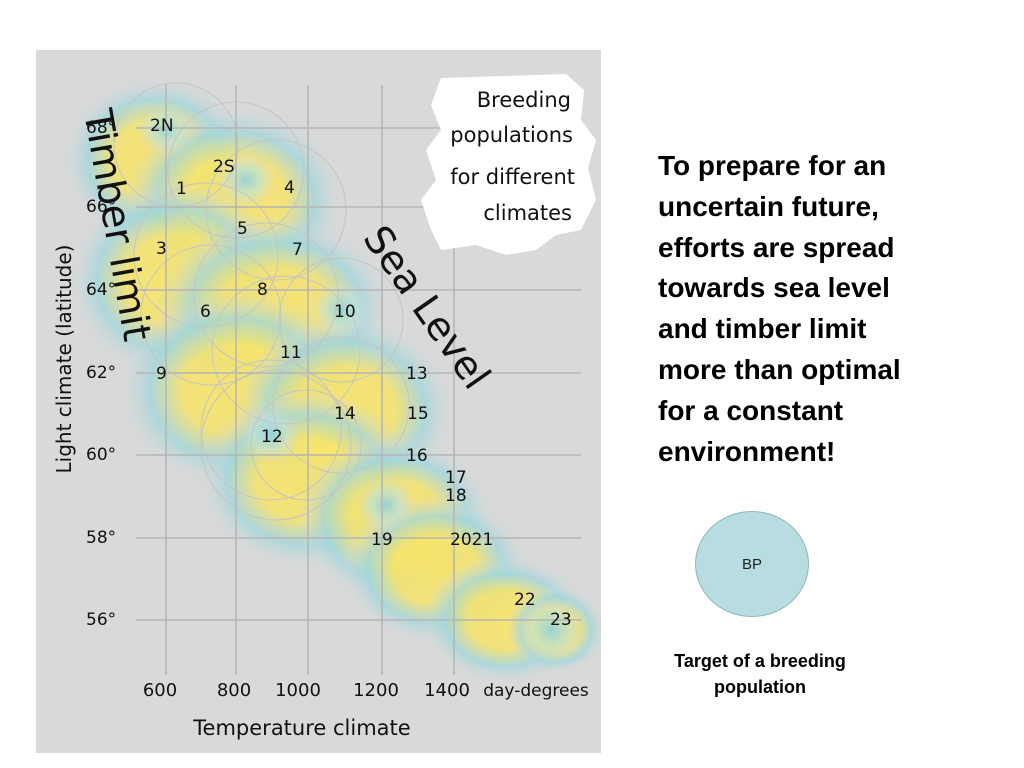  What do you see at coordinates (181, 189) in the screenshot?
I see `population-label: 1` at bounding box center [181, 189].